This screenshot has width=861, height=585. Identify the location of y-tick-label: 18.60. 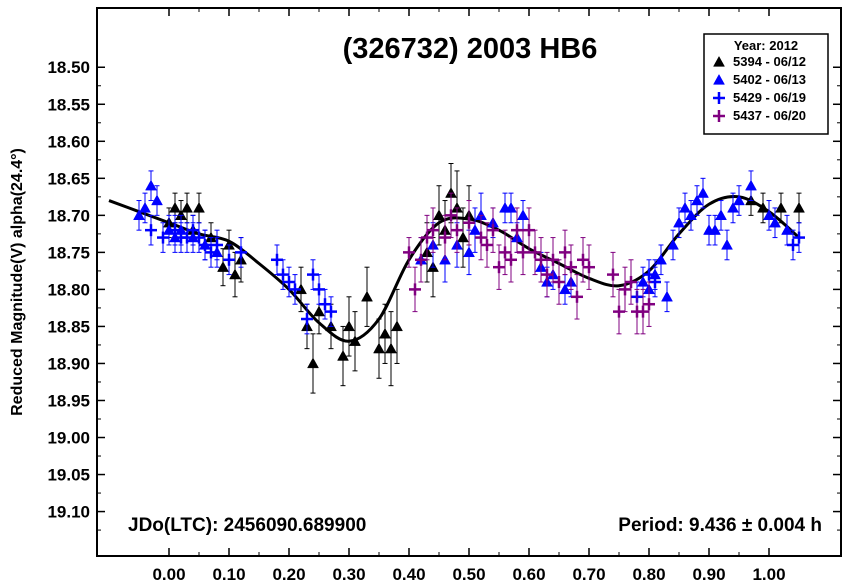
(68, 141).